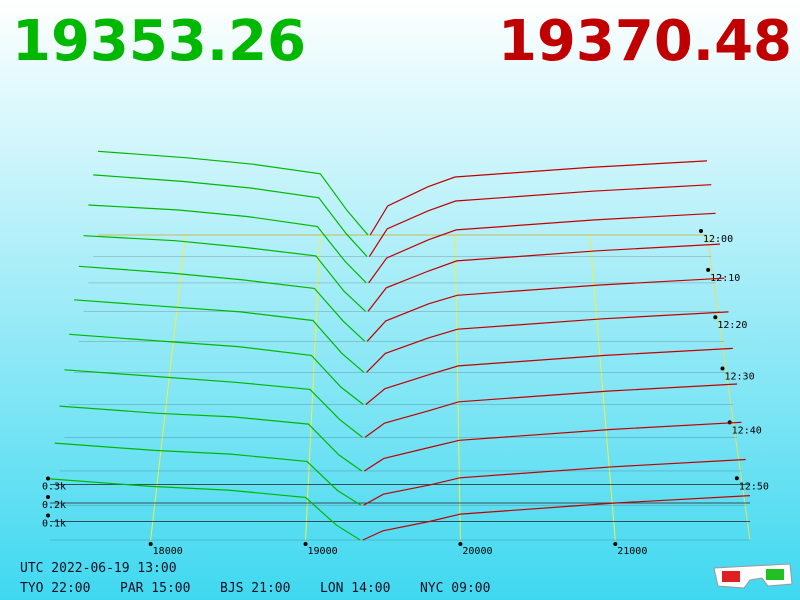  I want to click on clock: BJS 21:00, so click(255, 588).